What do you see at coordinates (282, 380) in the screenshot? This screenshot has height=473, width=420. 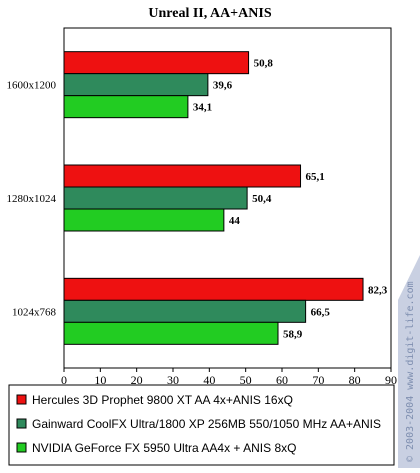 I see `x-tick-label: 60` at bounding box center [282, 380].